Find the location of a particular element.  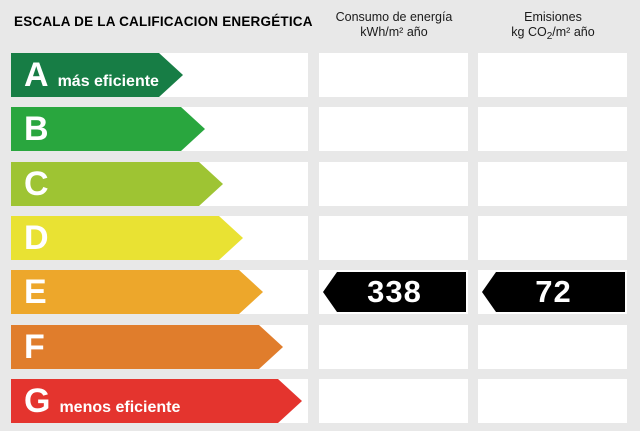

consumo-cell-e: 338 is located at coordinates (393, 292).